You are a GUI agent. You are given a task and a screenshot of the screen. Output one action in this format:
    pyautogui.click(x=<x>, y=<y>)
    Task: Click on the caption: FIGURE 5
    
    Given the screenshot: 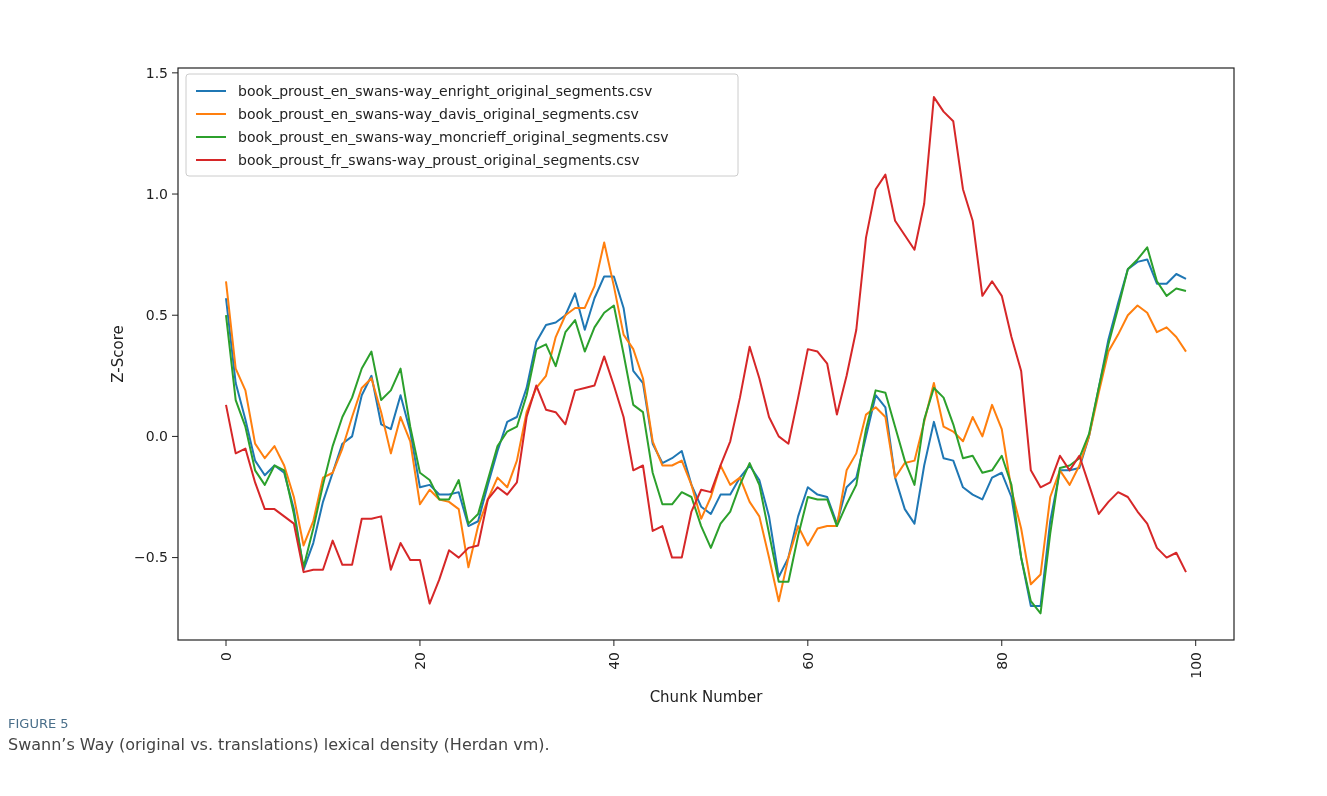 What is the action you would take?
    pyautogui.click(x=38, y=723)
    